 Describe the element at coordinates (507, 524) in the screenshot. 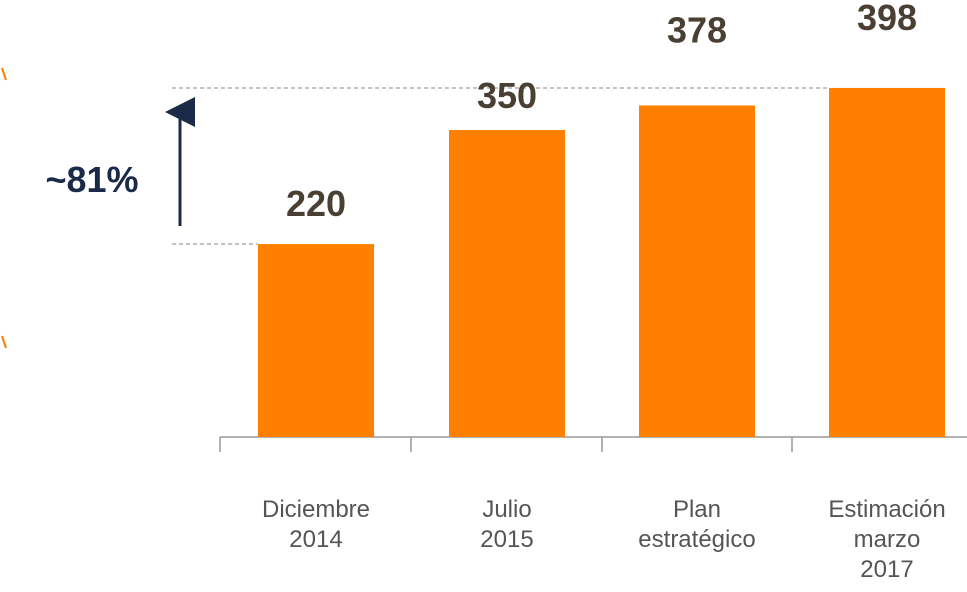

I see `x-tick-label: Julio 2015` at that location.